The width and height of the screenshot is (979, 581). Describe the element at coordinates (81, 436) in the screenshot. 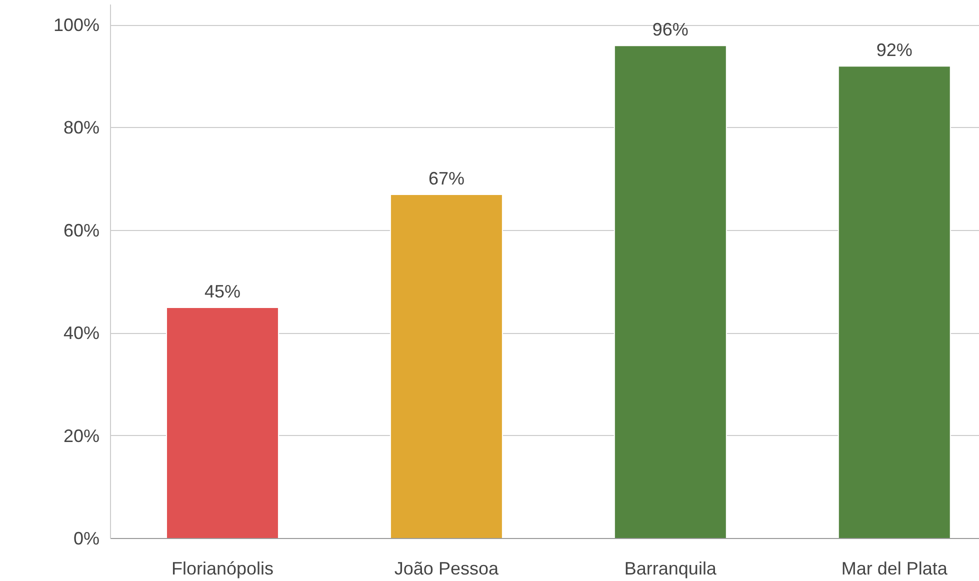

I see `y-tick-label: 20%` at that location.